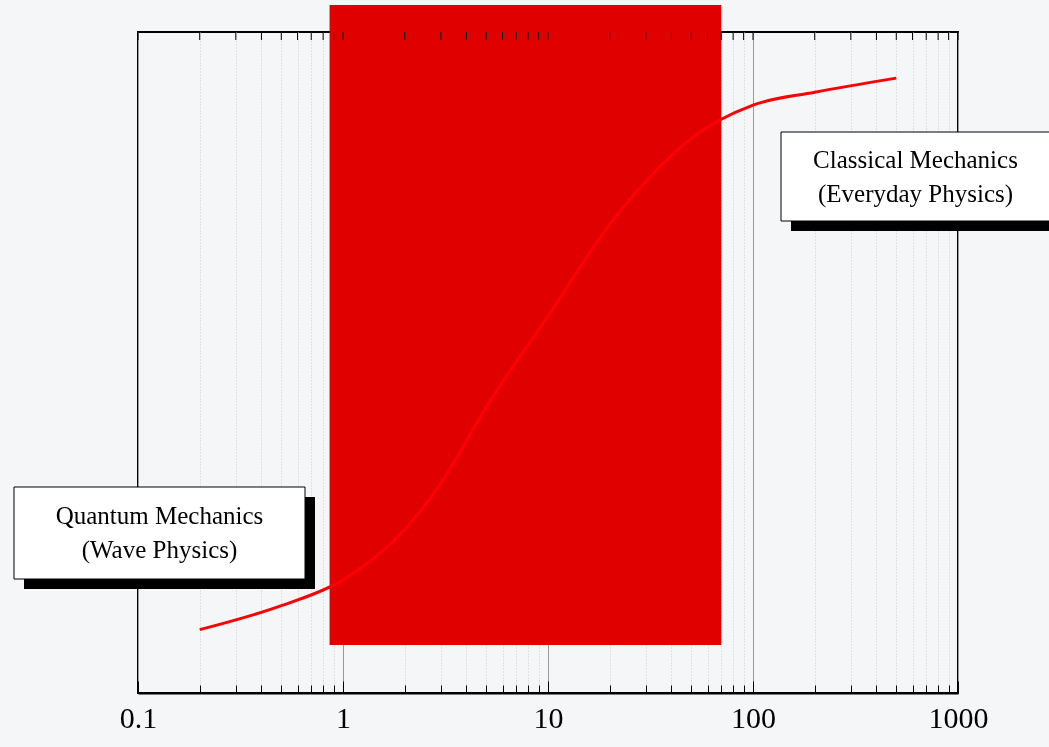 This screenshot has height=747, width=1049. Describe the element at coordinates (343, 717) in the screenshot. I see `x-tick-label: 1` at that location.